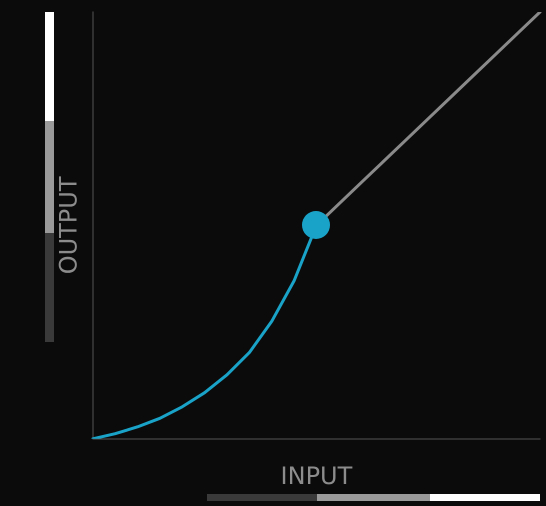 Image resolution: width=546 pixels, height=506 pixels. I want to click on y-axis-title: OUTPUT, so click(68, 225).